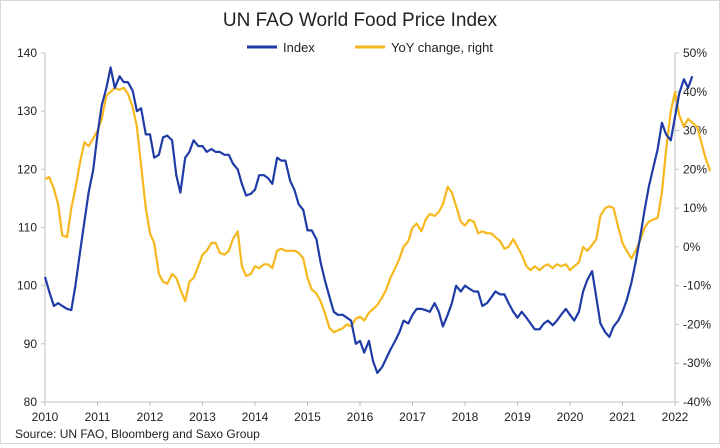 The height and width of the screenshot is (448, 720). I want to click on y-right-tick-label: 20%, so click(695, 169).